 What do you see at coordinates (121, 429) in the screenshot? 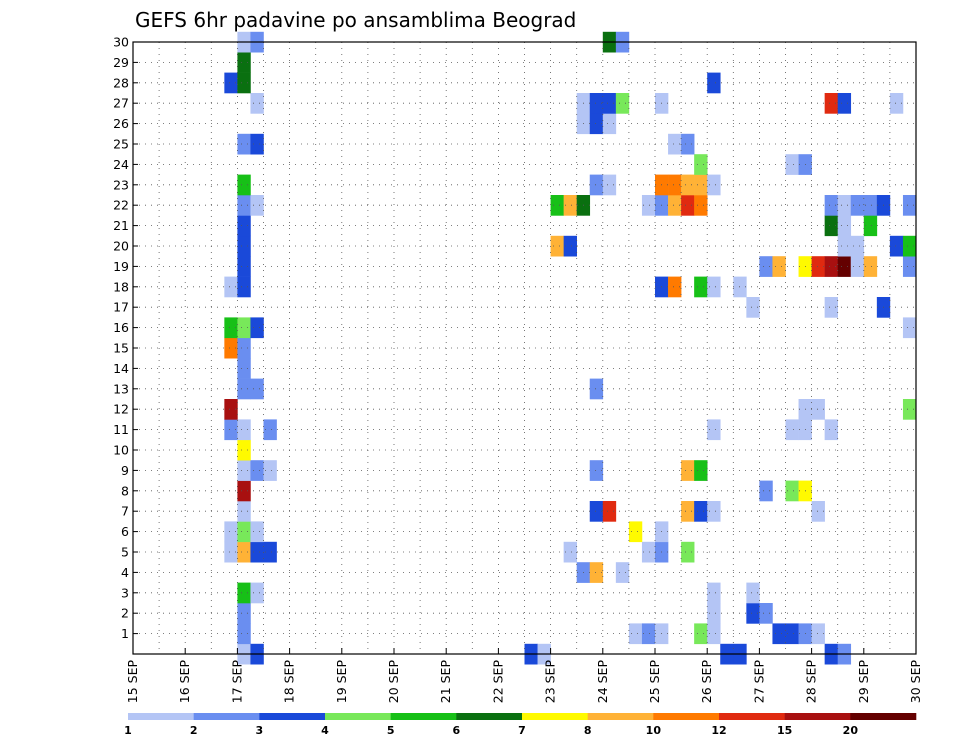
I see `y-tick-label: 11` at bounding box center [121, 429].